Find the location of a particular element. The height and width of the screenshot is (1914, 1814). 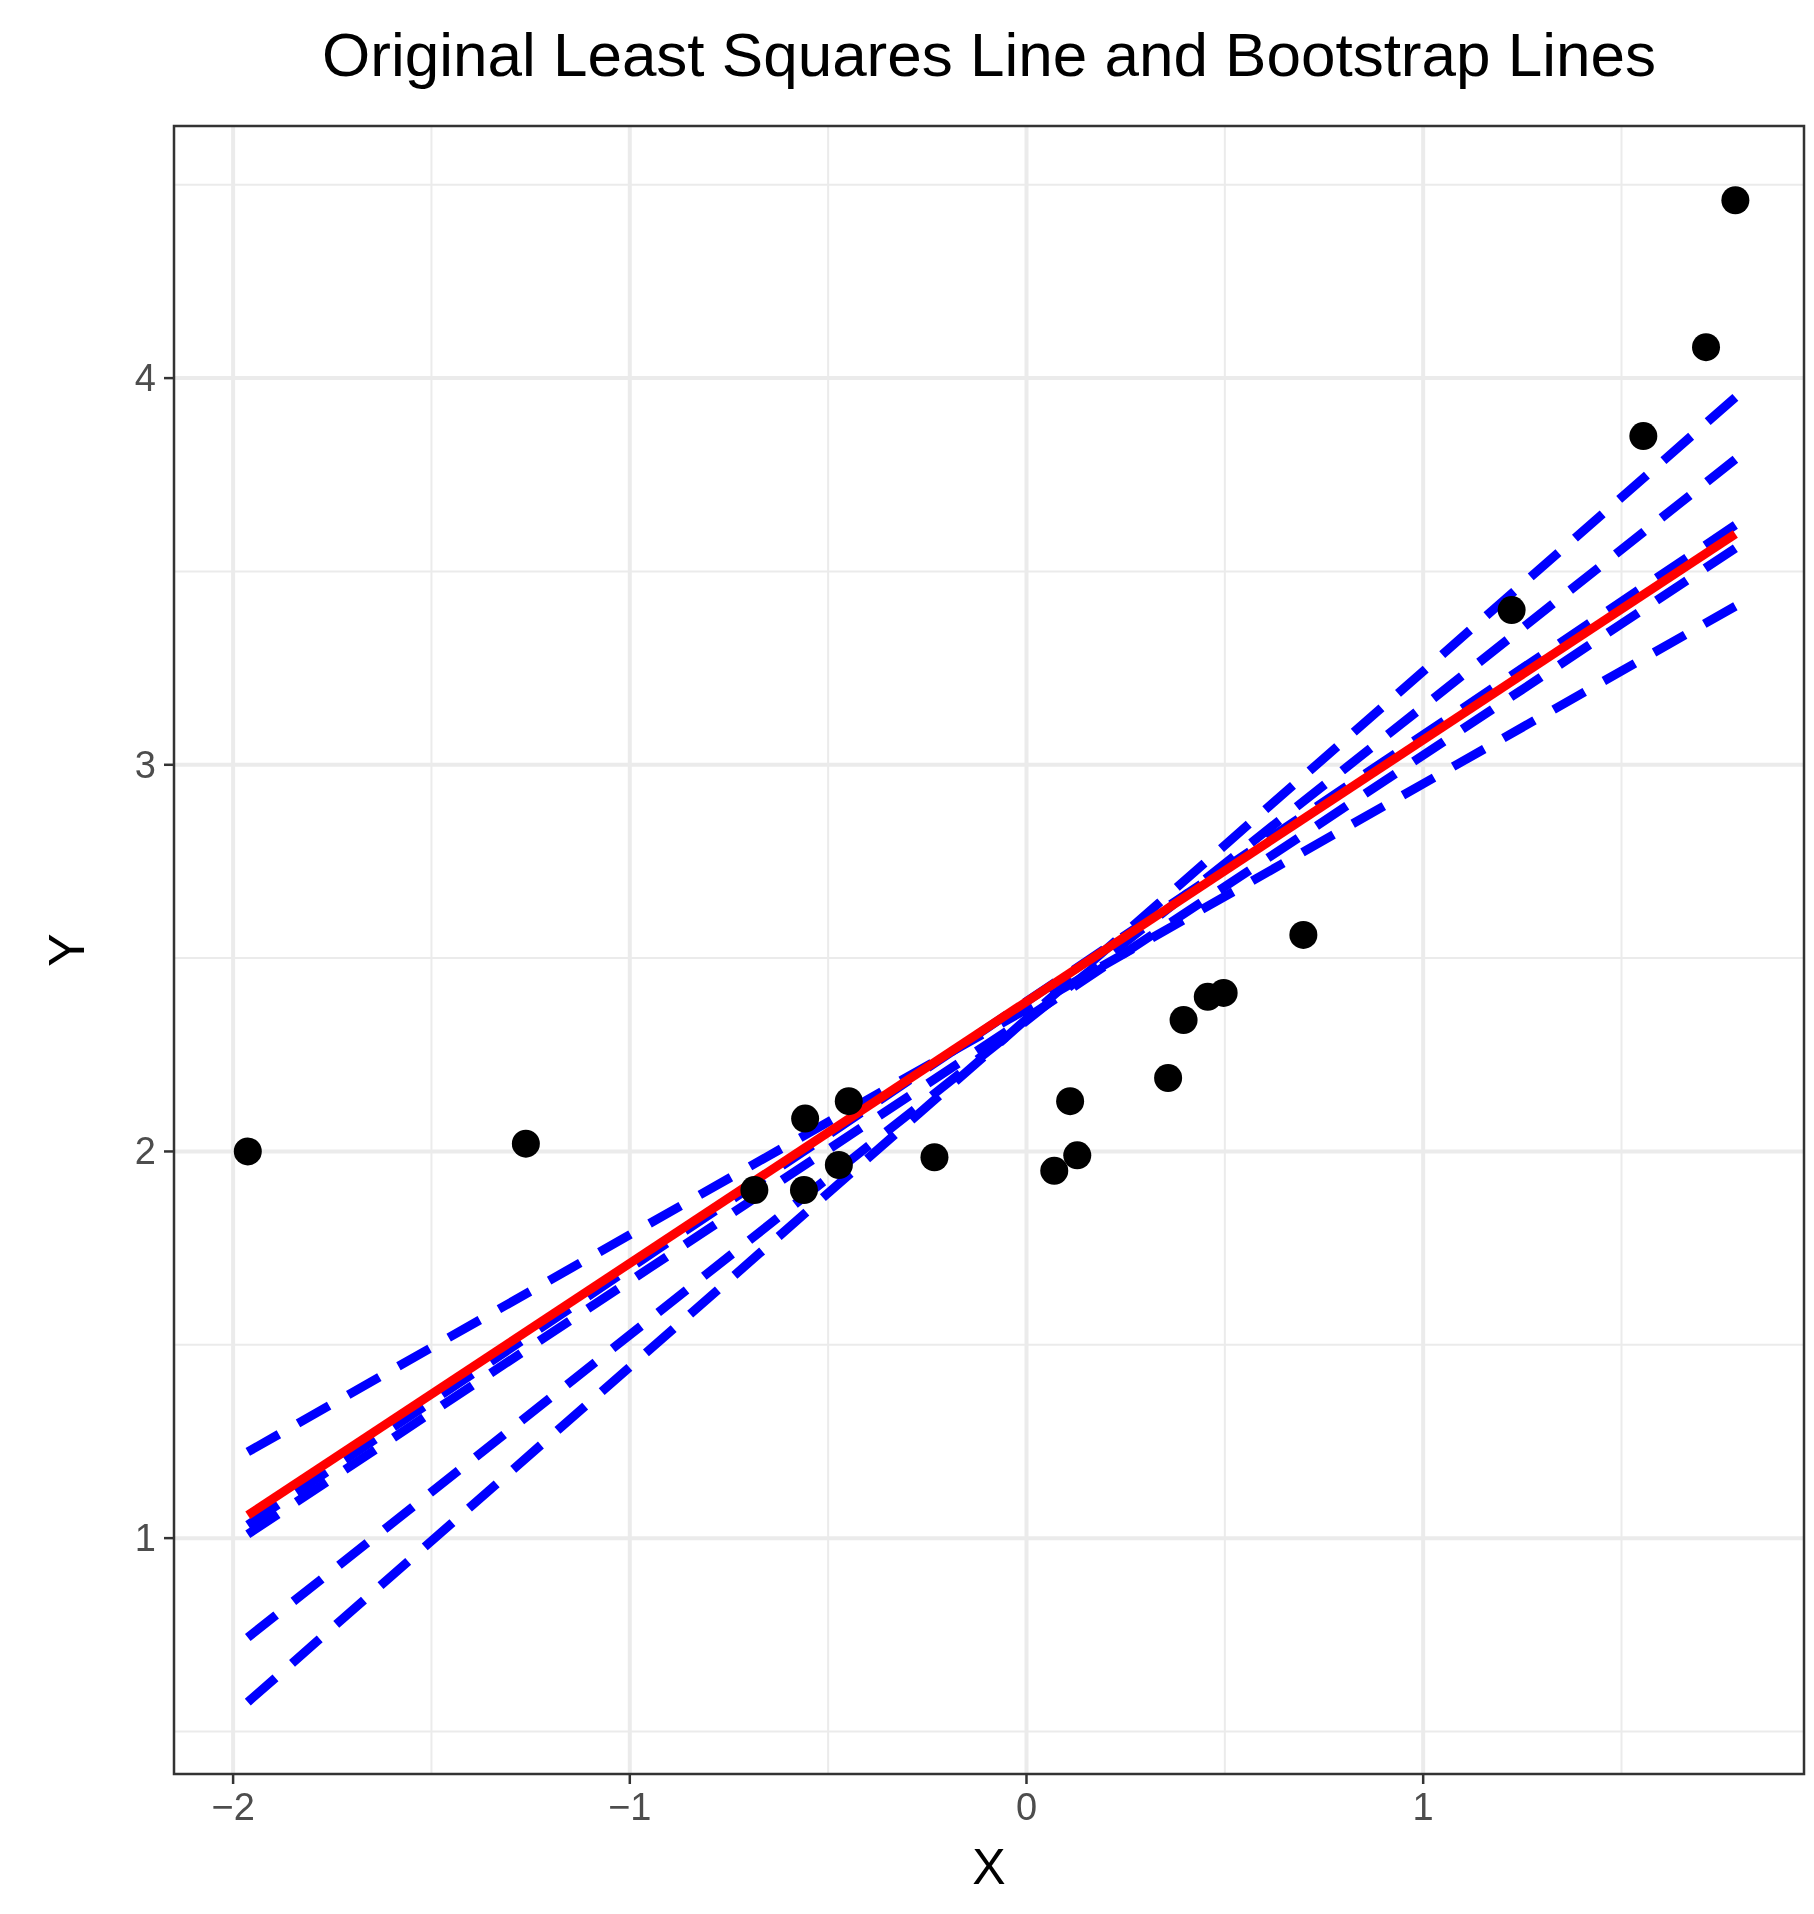

y-tick-label: 2 is located at coordinates (145, 1151).